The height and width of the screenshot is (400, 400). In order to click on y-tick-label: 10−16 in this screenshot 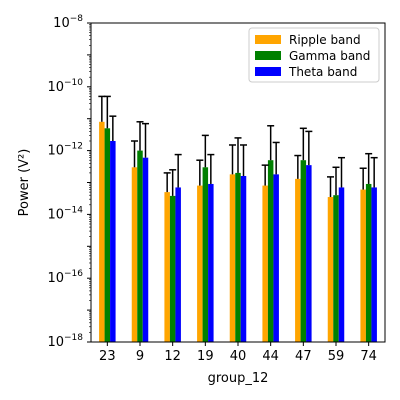, I will do `click(65, 277)`.